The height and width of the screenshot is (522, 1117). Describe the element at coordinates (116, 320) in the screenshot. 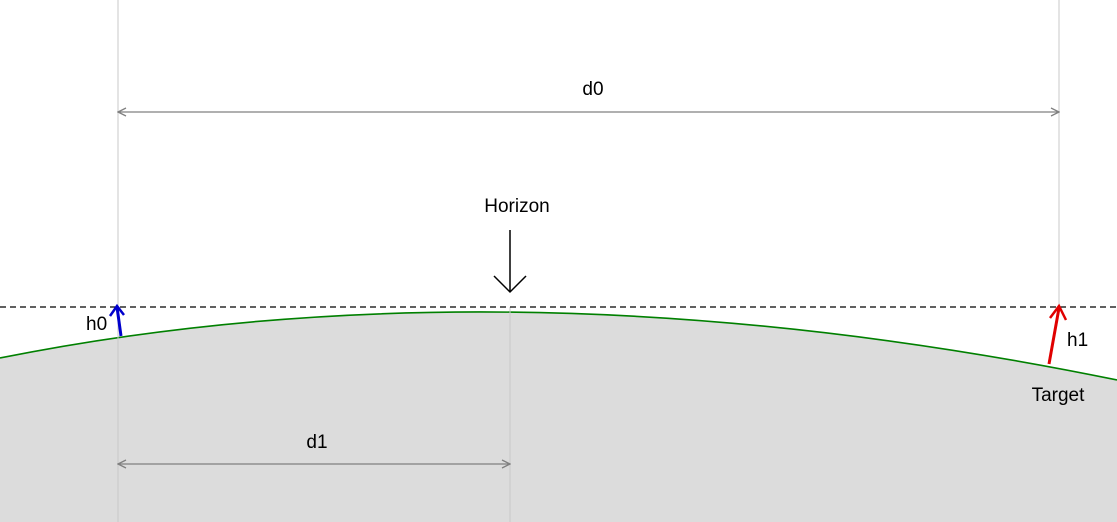

I see `h0-up-arrow-icon` at that location.